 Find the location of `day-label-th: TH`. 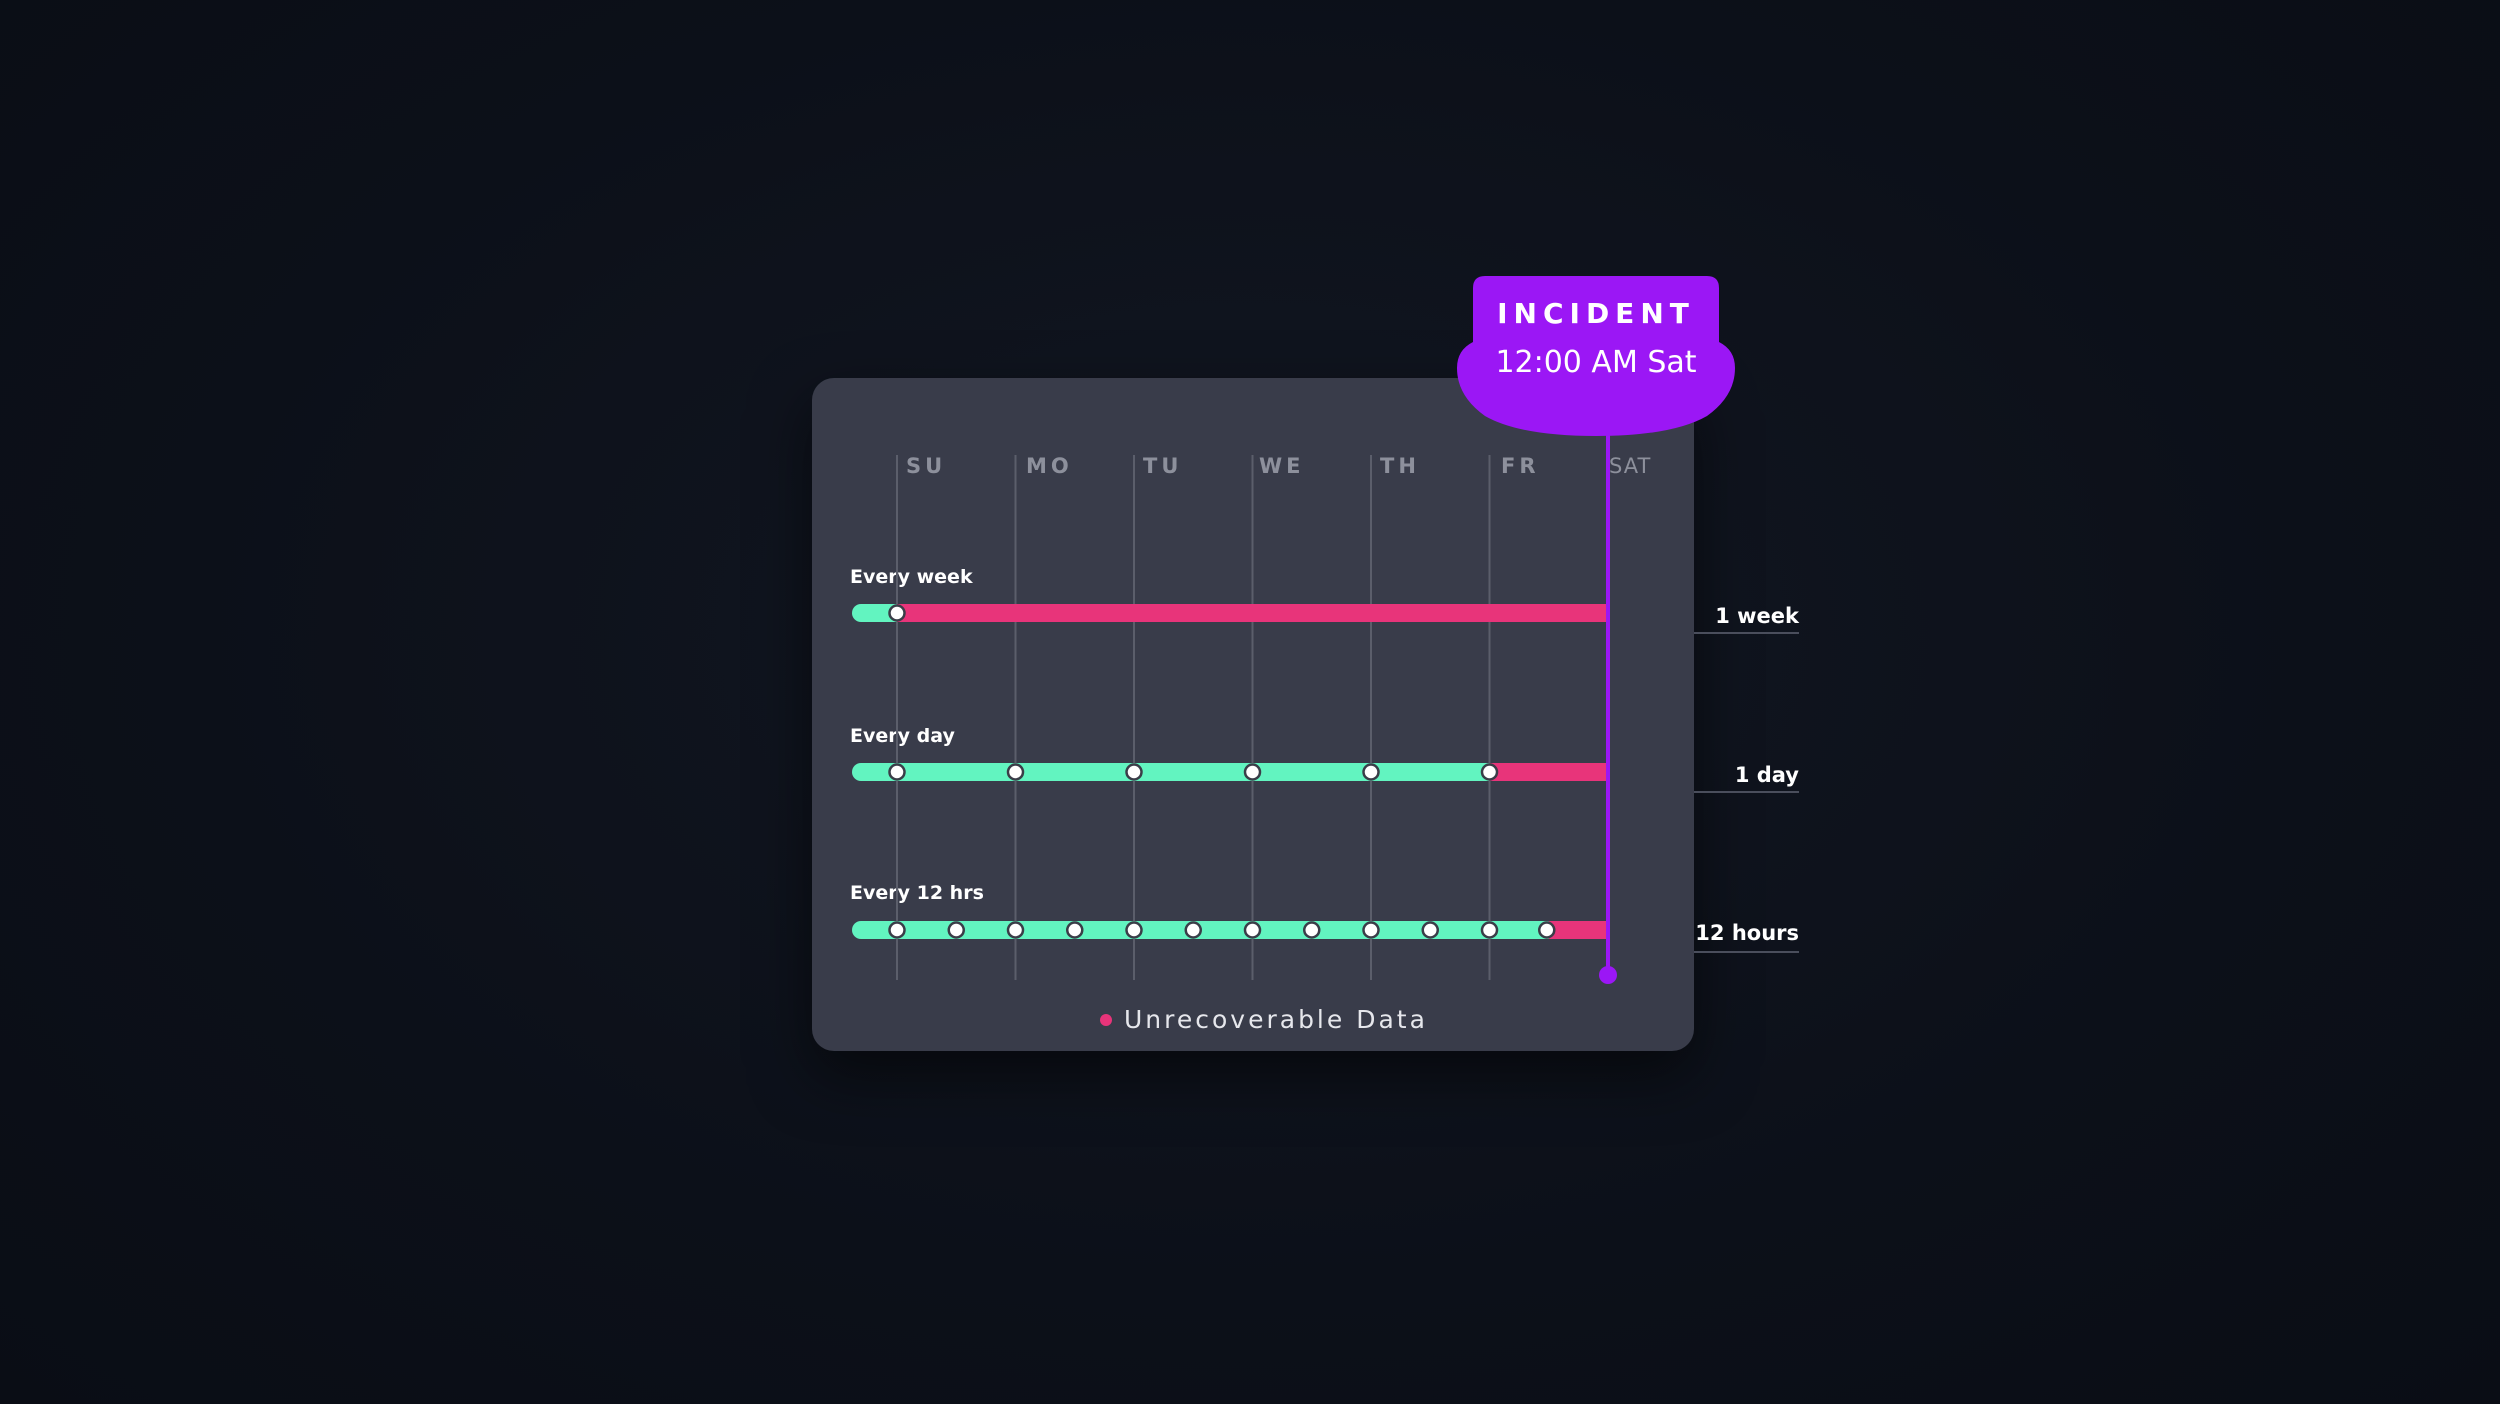

day-label-th: TH is located at coordinates (1400, 466).